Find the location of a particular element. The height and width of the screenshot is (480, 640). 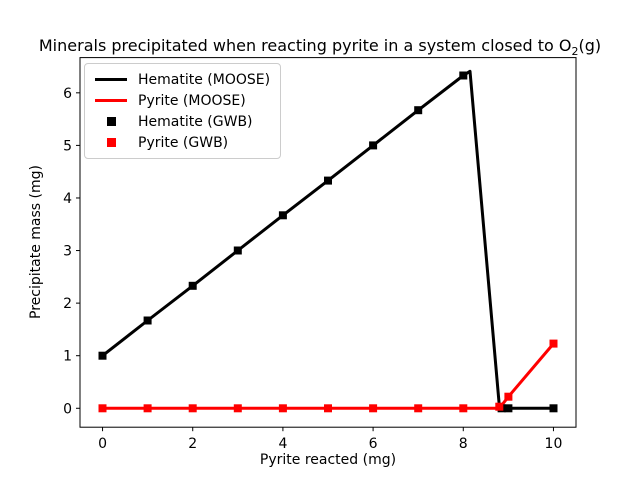

legend-item-hematite-gwb: Hematite (GWB) is located at coordinates (181, 121).